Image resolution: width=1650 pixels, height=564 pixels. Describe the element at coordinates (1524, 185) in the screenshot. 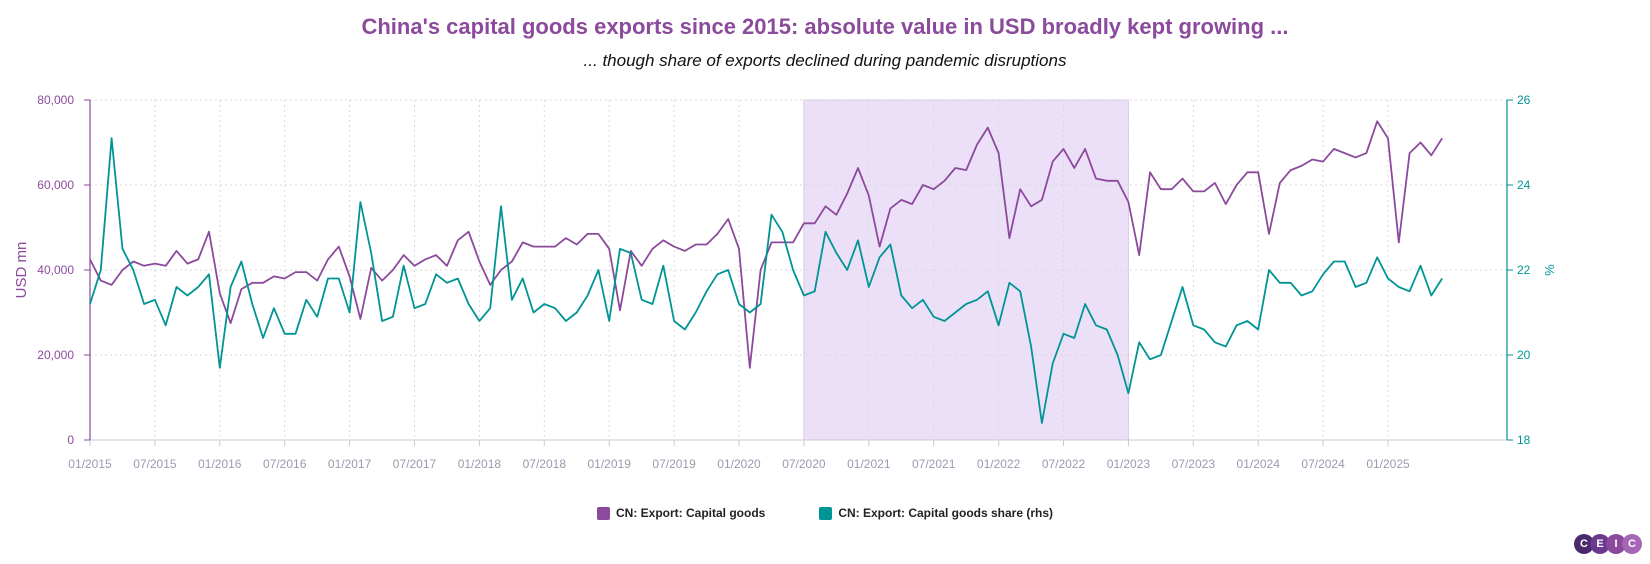

I see `y-tick-label-right: 24` at that location.